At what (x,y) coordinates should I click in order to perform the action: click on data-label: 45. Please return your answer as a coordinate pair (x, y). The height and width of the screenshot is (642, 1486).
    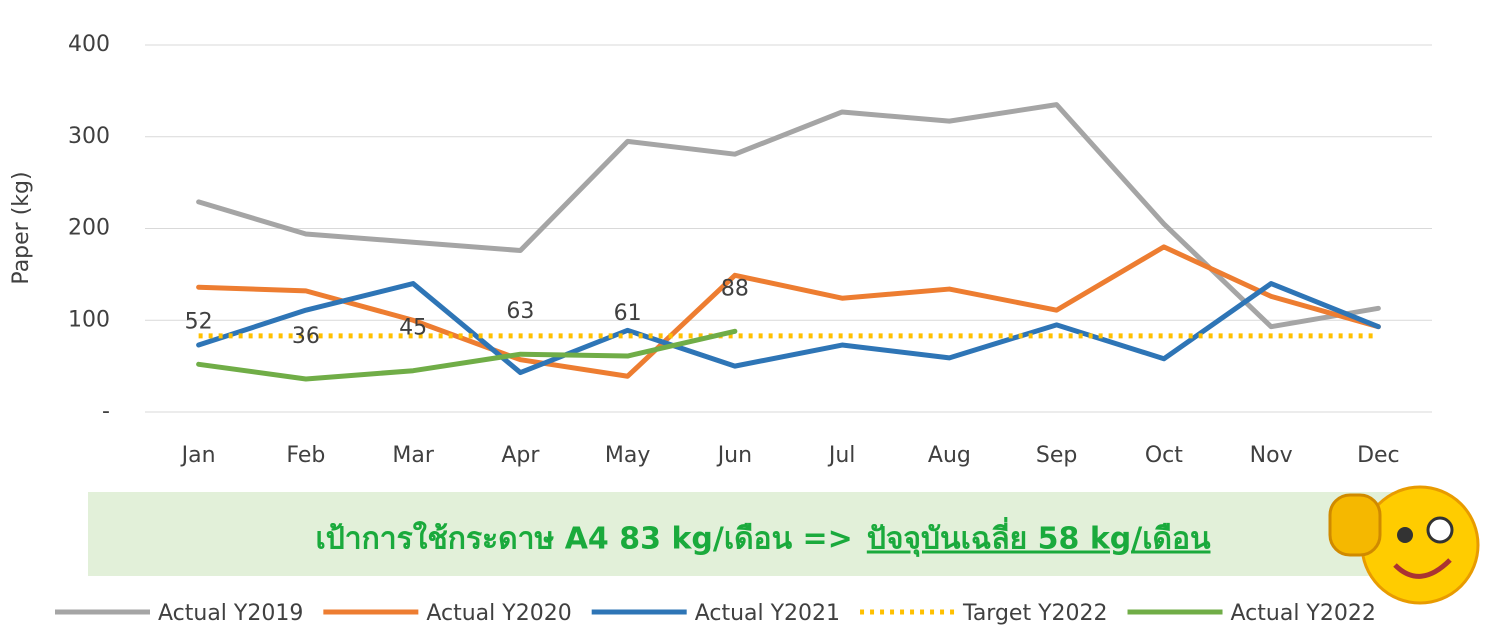
    Looking at the image, I should click on (413, 328).